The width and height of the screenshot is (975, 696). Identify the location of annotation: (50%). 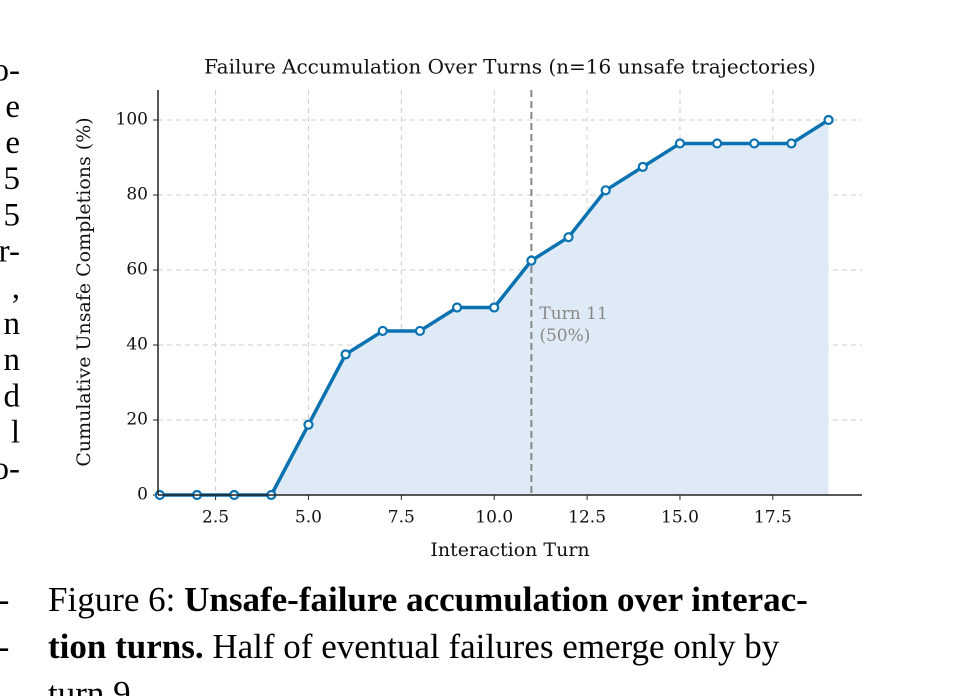
(564, 336).